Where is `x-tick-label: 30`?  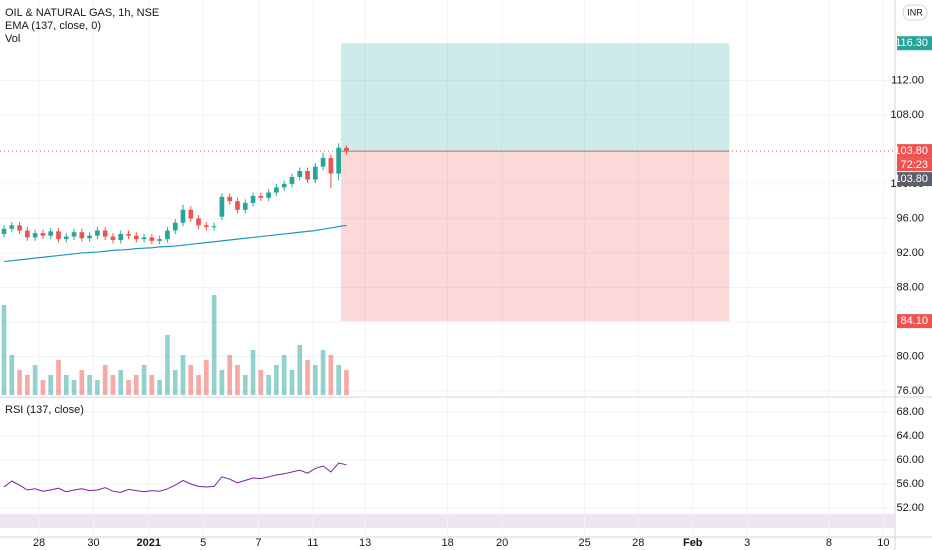 x-tick-label: 30 is located at coordinates (93, 543).